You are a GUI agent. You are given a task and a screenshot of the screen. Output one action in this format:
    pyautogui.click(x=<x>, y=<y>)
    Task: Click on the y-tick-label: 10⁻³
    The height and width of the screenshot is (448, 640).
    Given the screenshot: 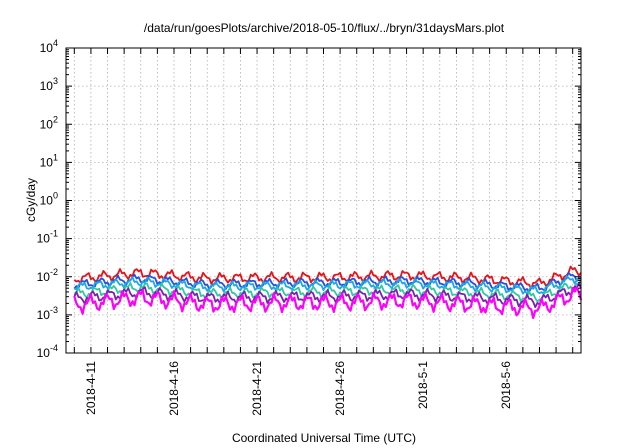 What is the action you would take?
    pyautogui.click(x=47, y=313)
    